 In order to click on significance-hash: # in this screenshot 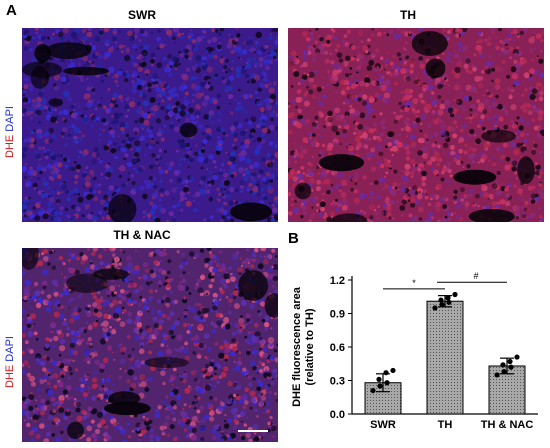, I will do `click(475, 276)`.